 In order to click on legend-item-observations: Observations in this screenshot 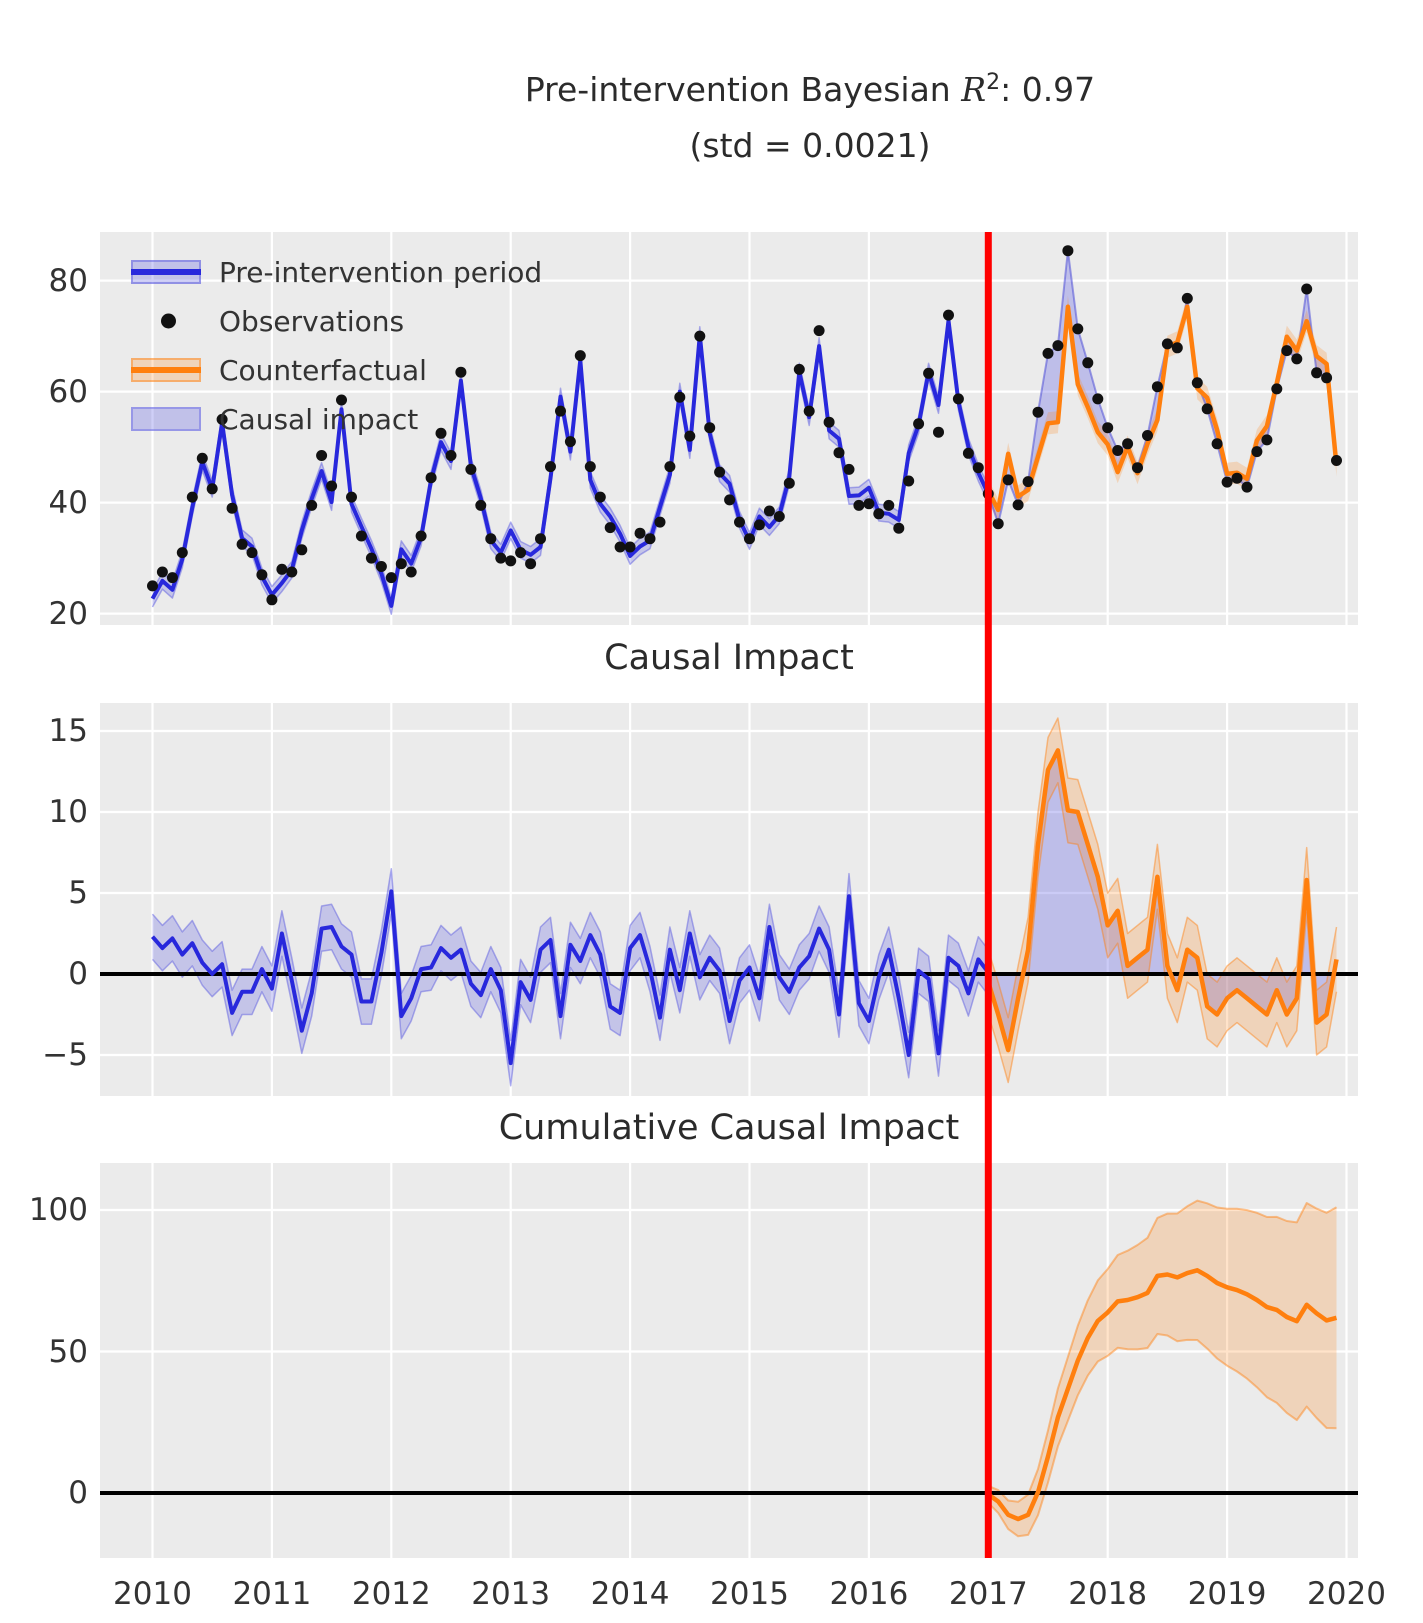, I will do `click(336, 321)`.